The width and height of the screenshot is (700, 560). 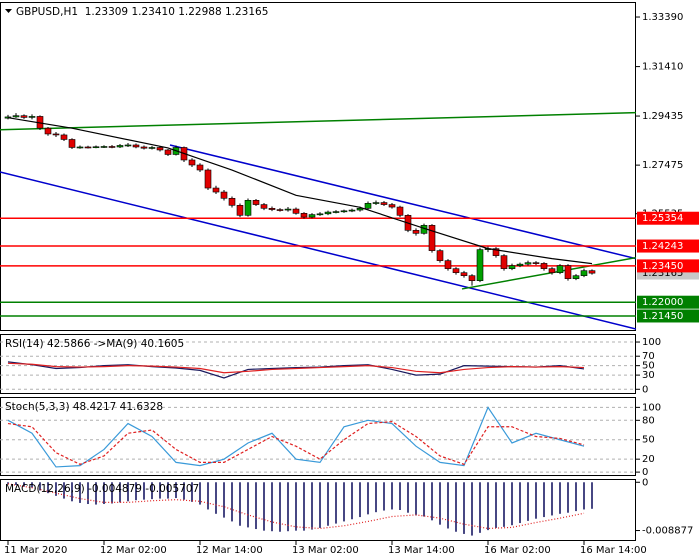 I want to click on y-tick-label: 30, so click(x=648, y=375).